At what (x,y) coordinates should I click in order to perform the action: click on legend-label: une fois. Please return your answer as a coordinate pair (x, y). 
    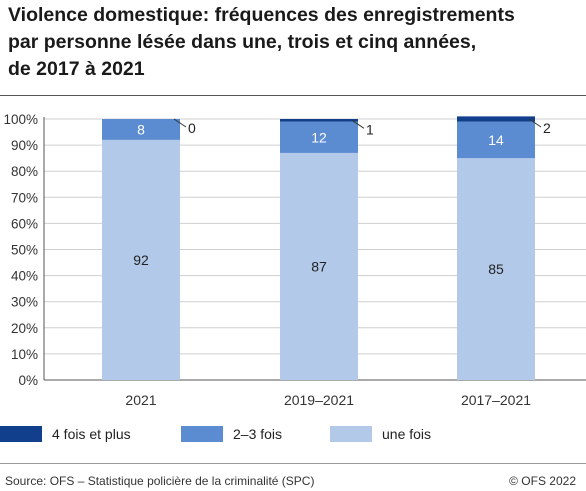
    Looking at the image, I should click on (406, 434).